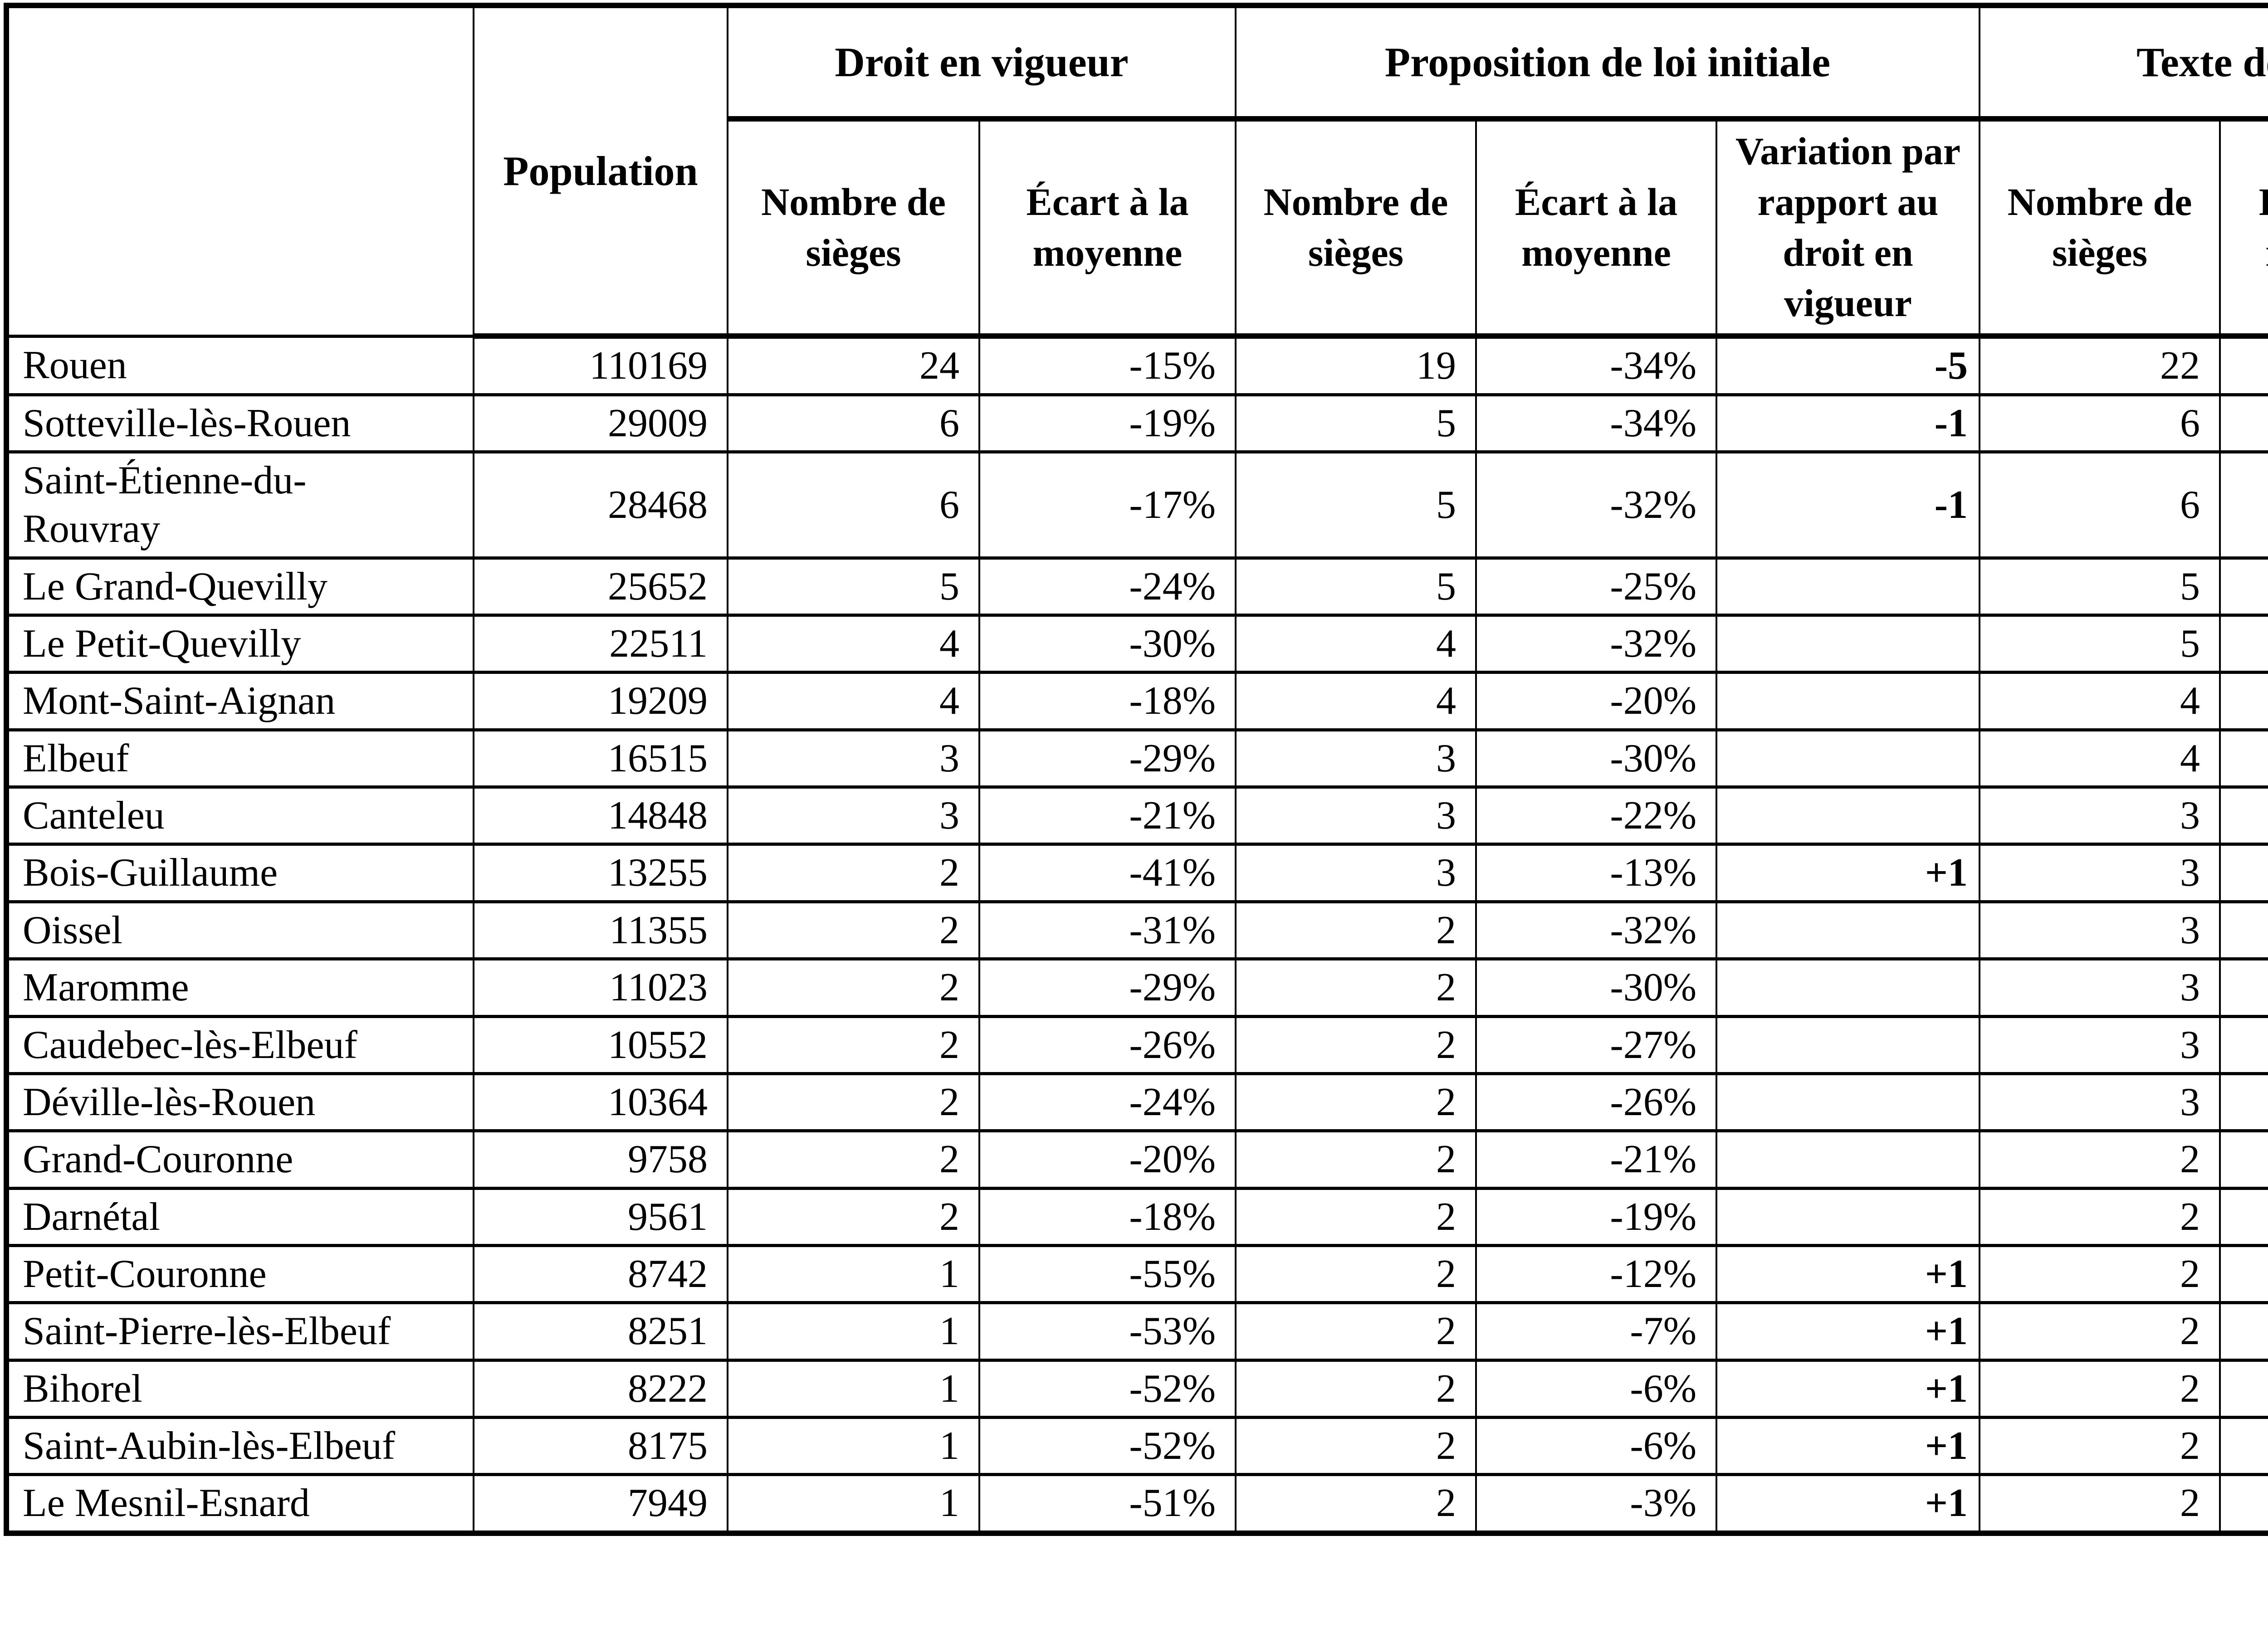  I want to click on droit-sieges-cell: 24, so click(854, 365).